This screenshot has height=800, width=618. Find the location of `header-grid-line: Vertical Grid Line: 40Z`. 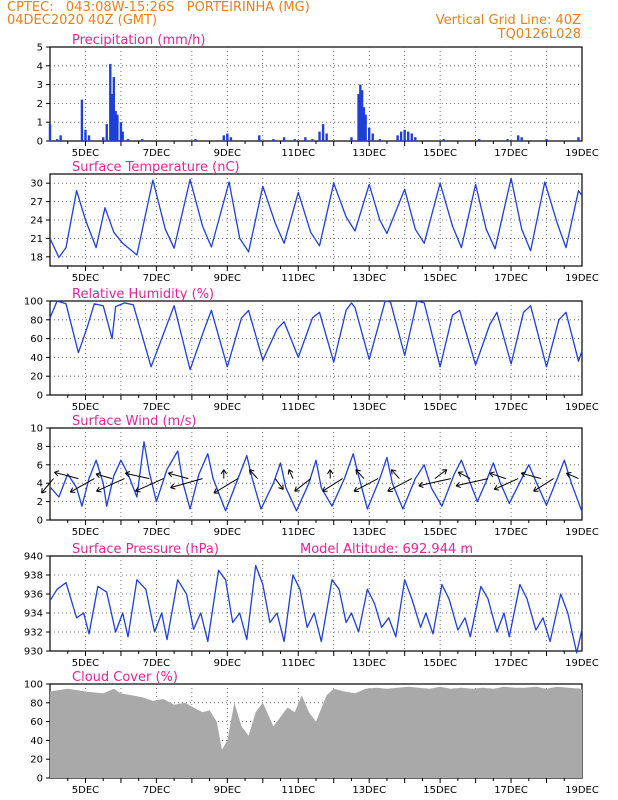

header-grid-line: Vertical Grid Line: 40Z is located at coordinates (508, 20).